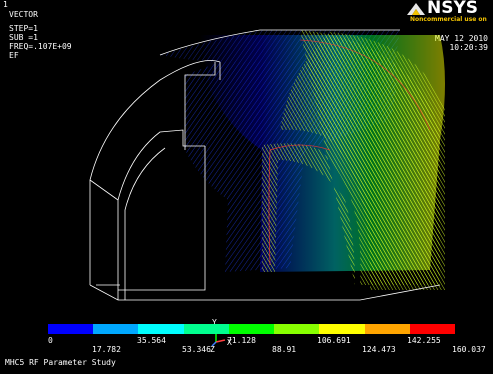 The width and height of the screenshot is (493, 374). Describe the element at coordinates (50, 340) in the screenshot. I see `legend-label: 0` at that location.